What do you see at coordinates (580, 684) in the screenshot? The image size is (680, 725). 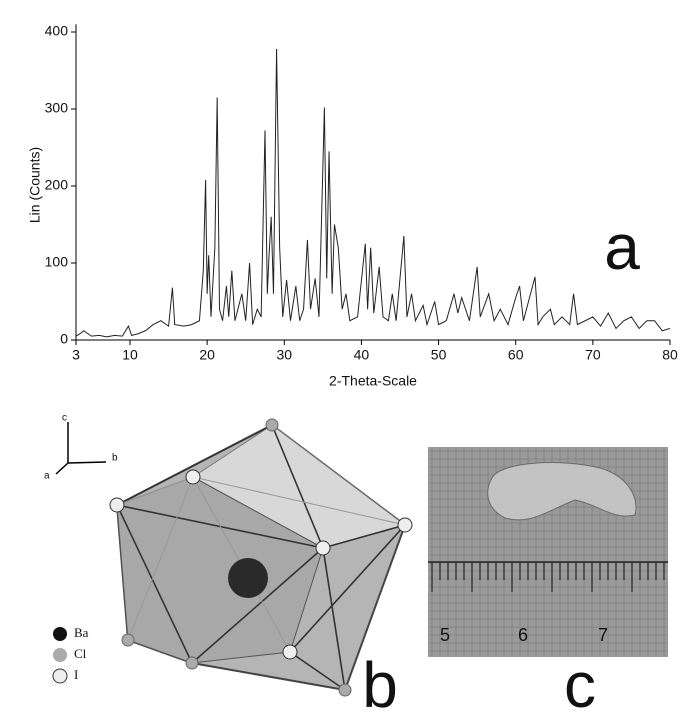 I see `panel-label: c` at bounding box center [580, 684].